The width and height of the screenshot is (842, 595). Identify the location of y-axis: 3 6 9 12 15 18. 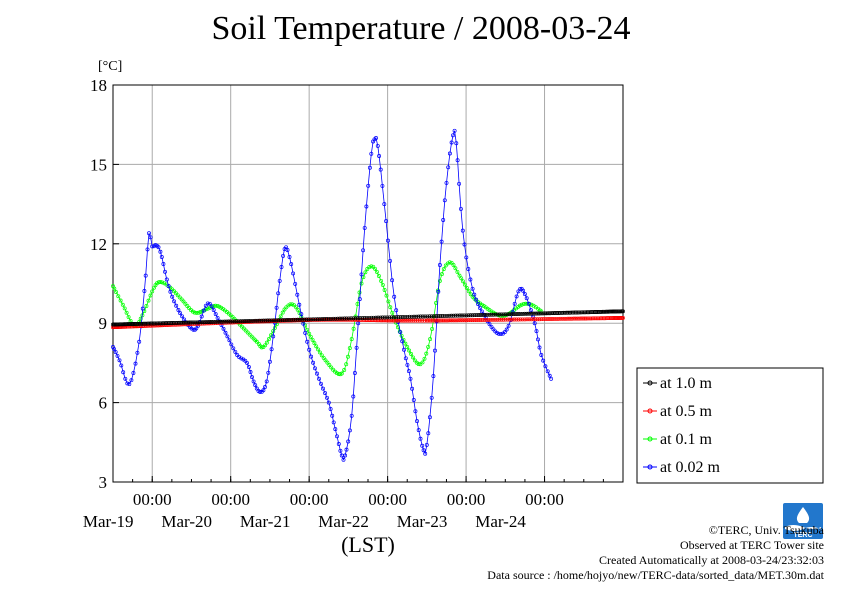
(104, 284).